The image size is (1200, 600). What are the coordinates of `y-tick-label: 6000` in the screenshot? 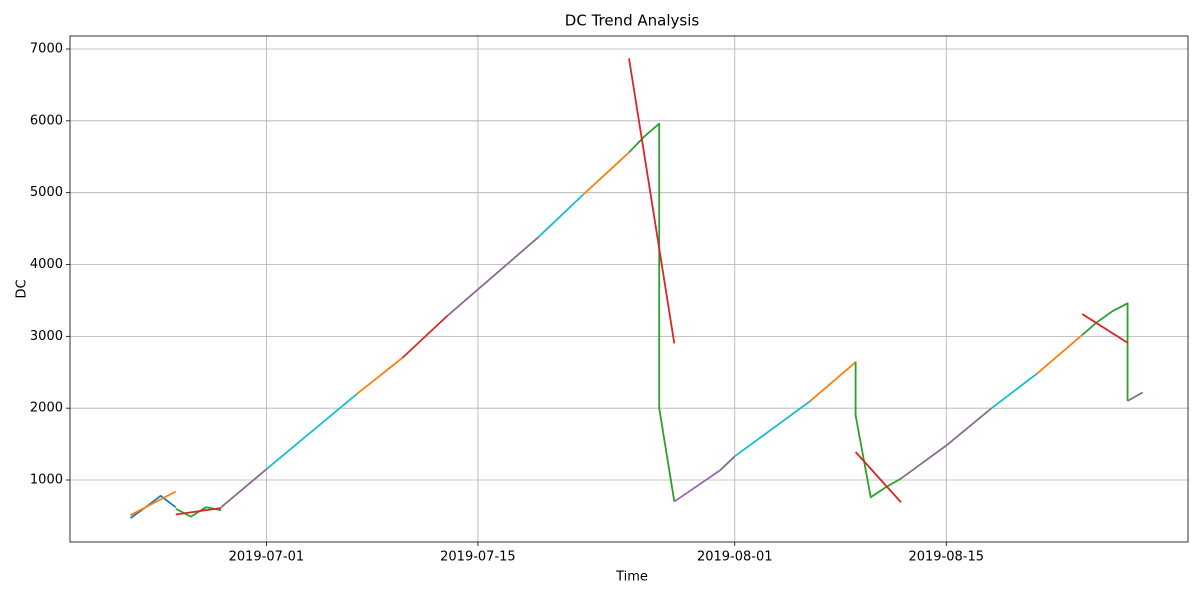 It's located at (46, 120).